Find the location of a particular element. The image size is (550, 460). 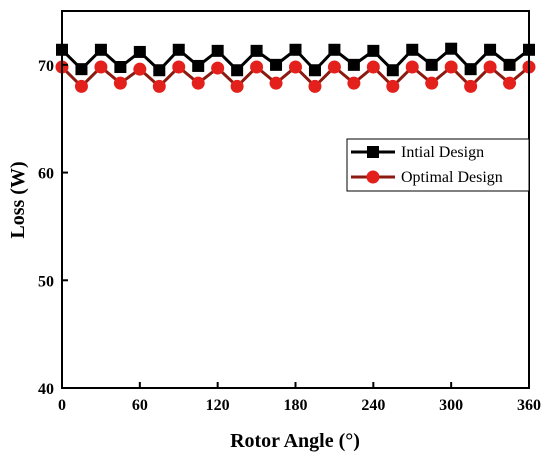

x-tick-label: 240 is located at coordinates (373, 405).